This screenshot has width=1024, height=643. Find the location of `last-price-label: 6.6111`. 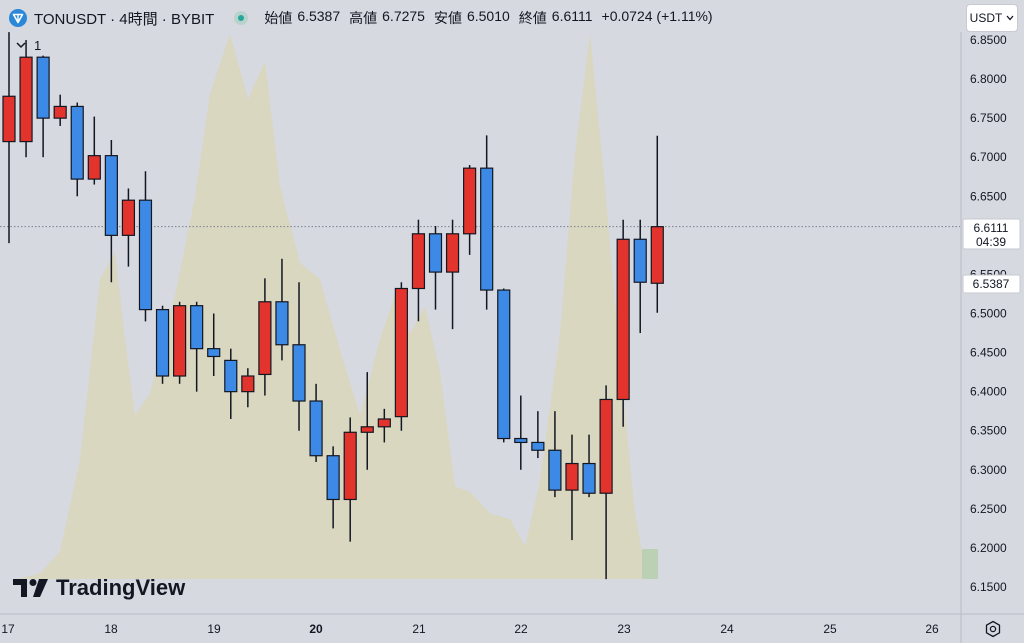

last-price-label: 6.6111 is located at coordinates (991, 228).